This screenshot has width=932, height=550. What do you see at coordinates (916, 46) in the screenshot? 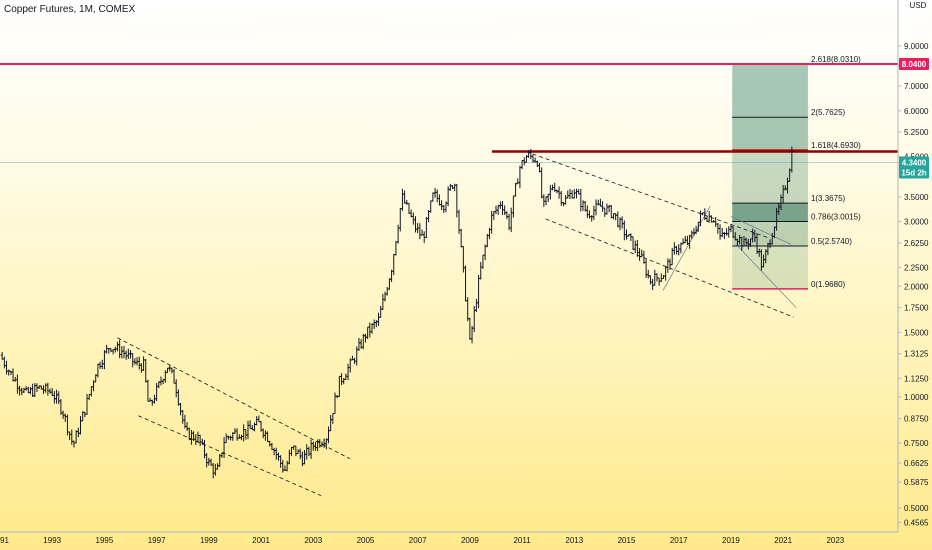
I see `price-tick-label: 9.0000` at bounding box center [916, 46].